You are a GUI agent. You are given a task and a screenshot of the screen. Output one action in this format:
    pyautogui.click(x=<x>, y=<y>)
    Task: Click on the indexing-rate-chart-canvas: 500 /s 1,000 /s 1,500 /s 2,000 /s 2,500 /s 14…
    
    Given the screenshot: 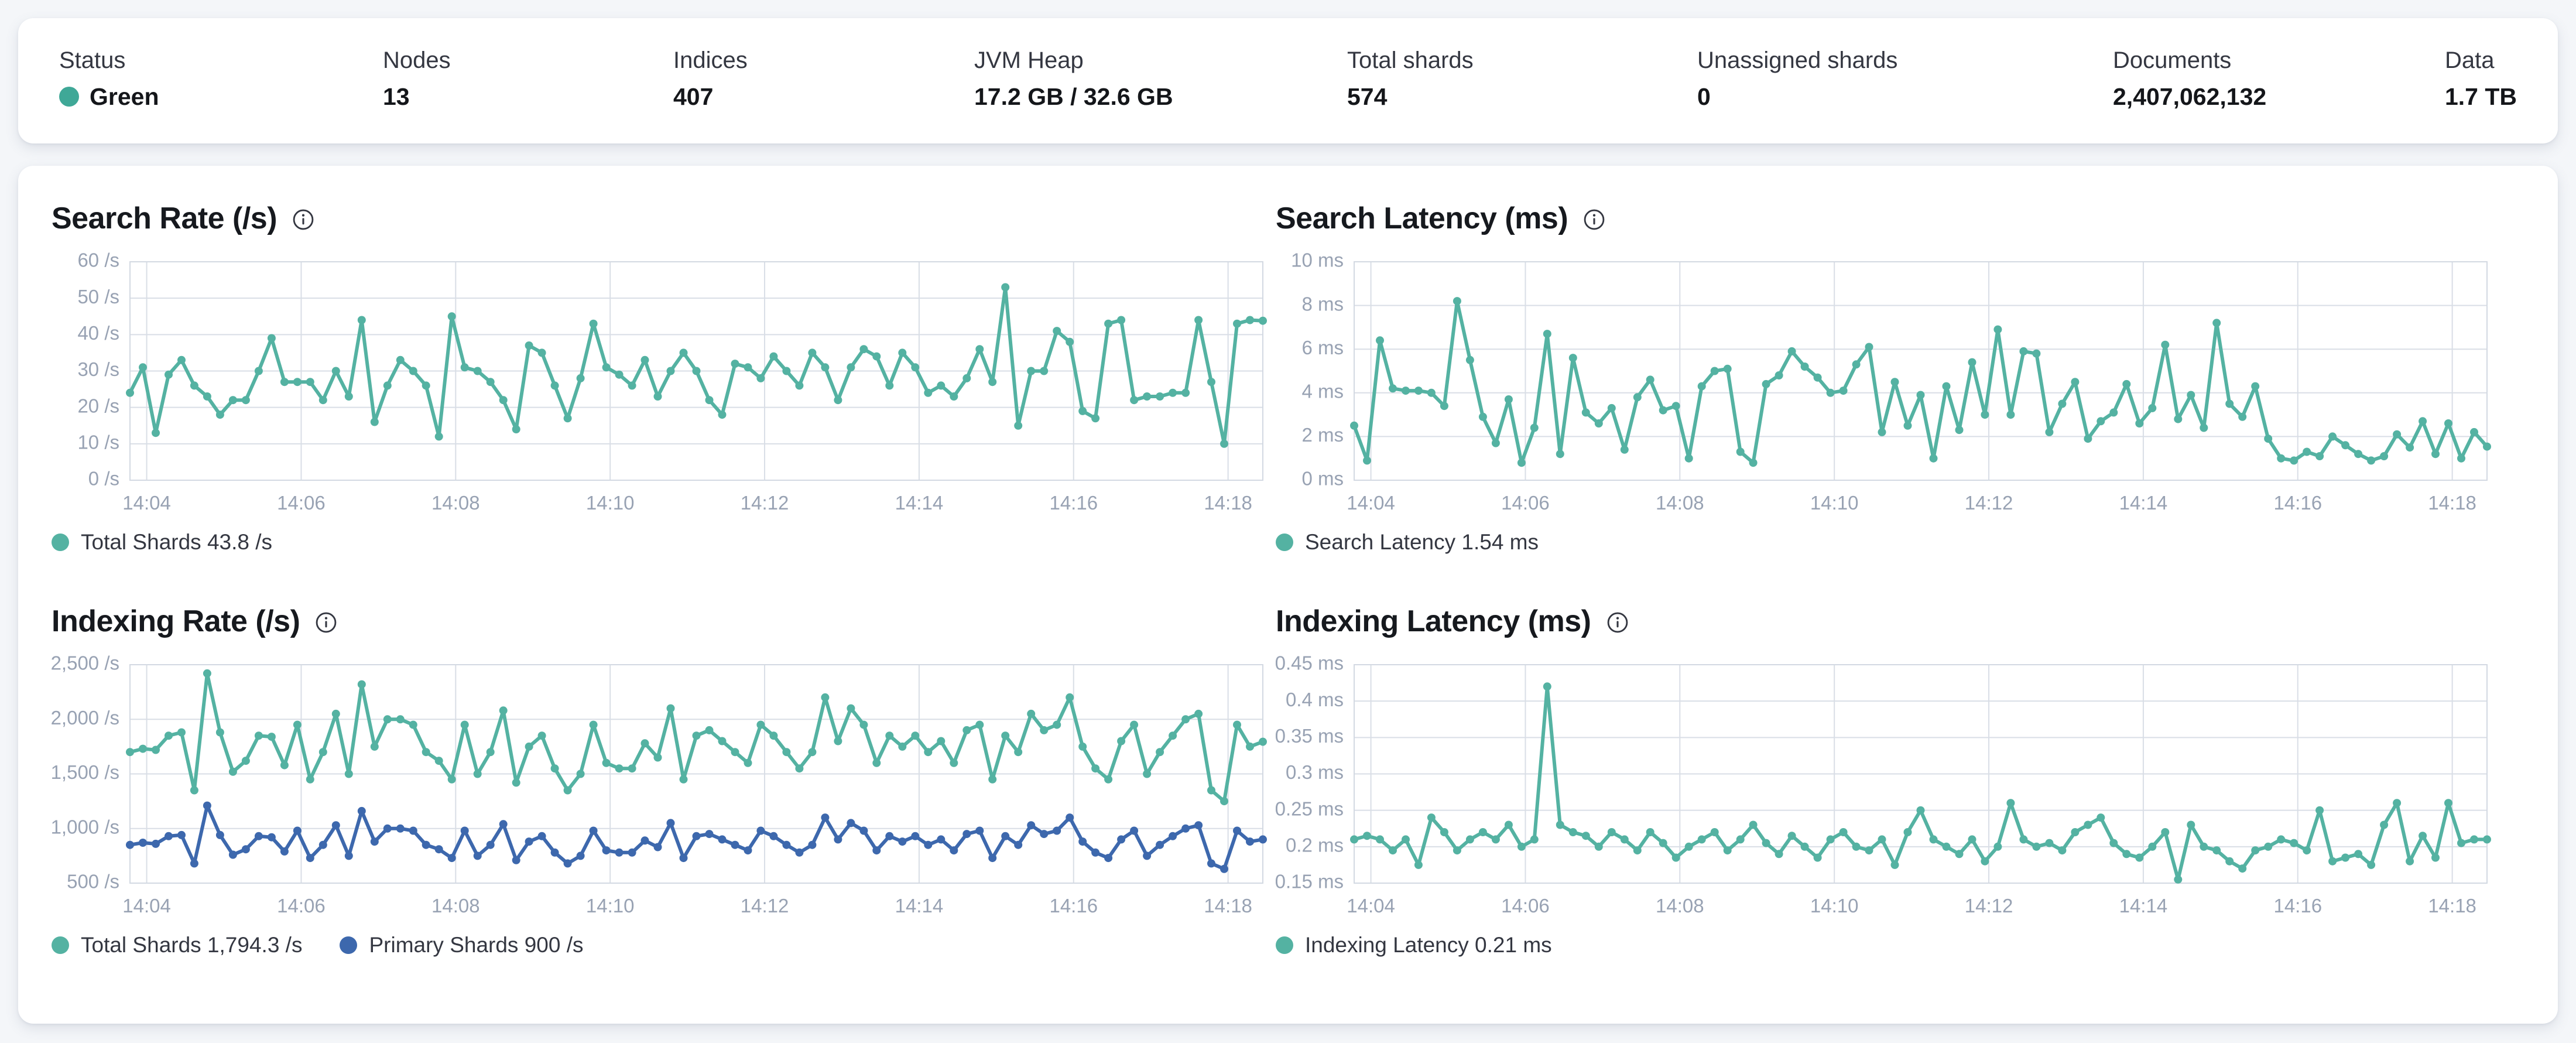 What is the action you would take?
    pyautogui.click(x=678, y=791)
    